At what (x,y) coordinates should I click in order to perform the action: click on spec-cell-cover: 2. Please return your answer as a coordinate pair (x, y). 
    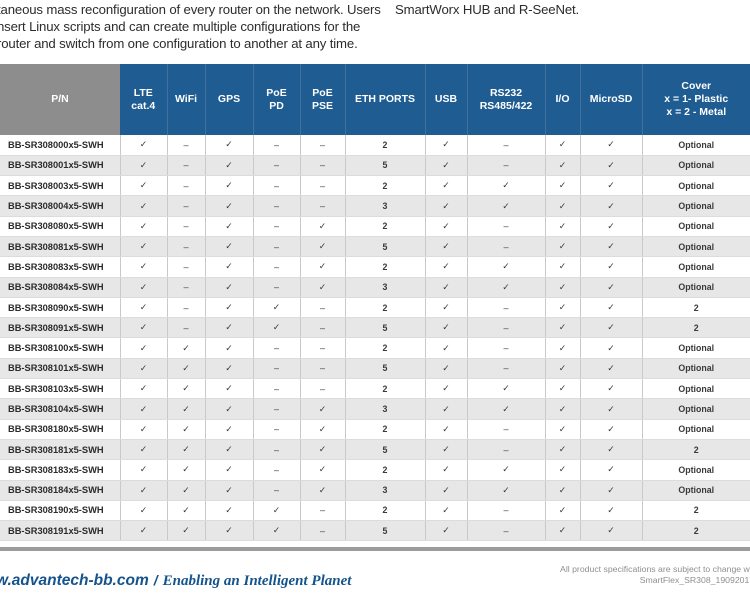
    Looking at the image, I should click on (696, 531).